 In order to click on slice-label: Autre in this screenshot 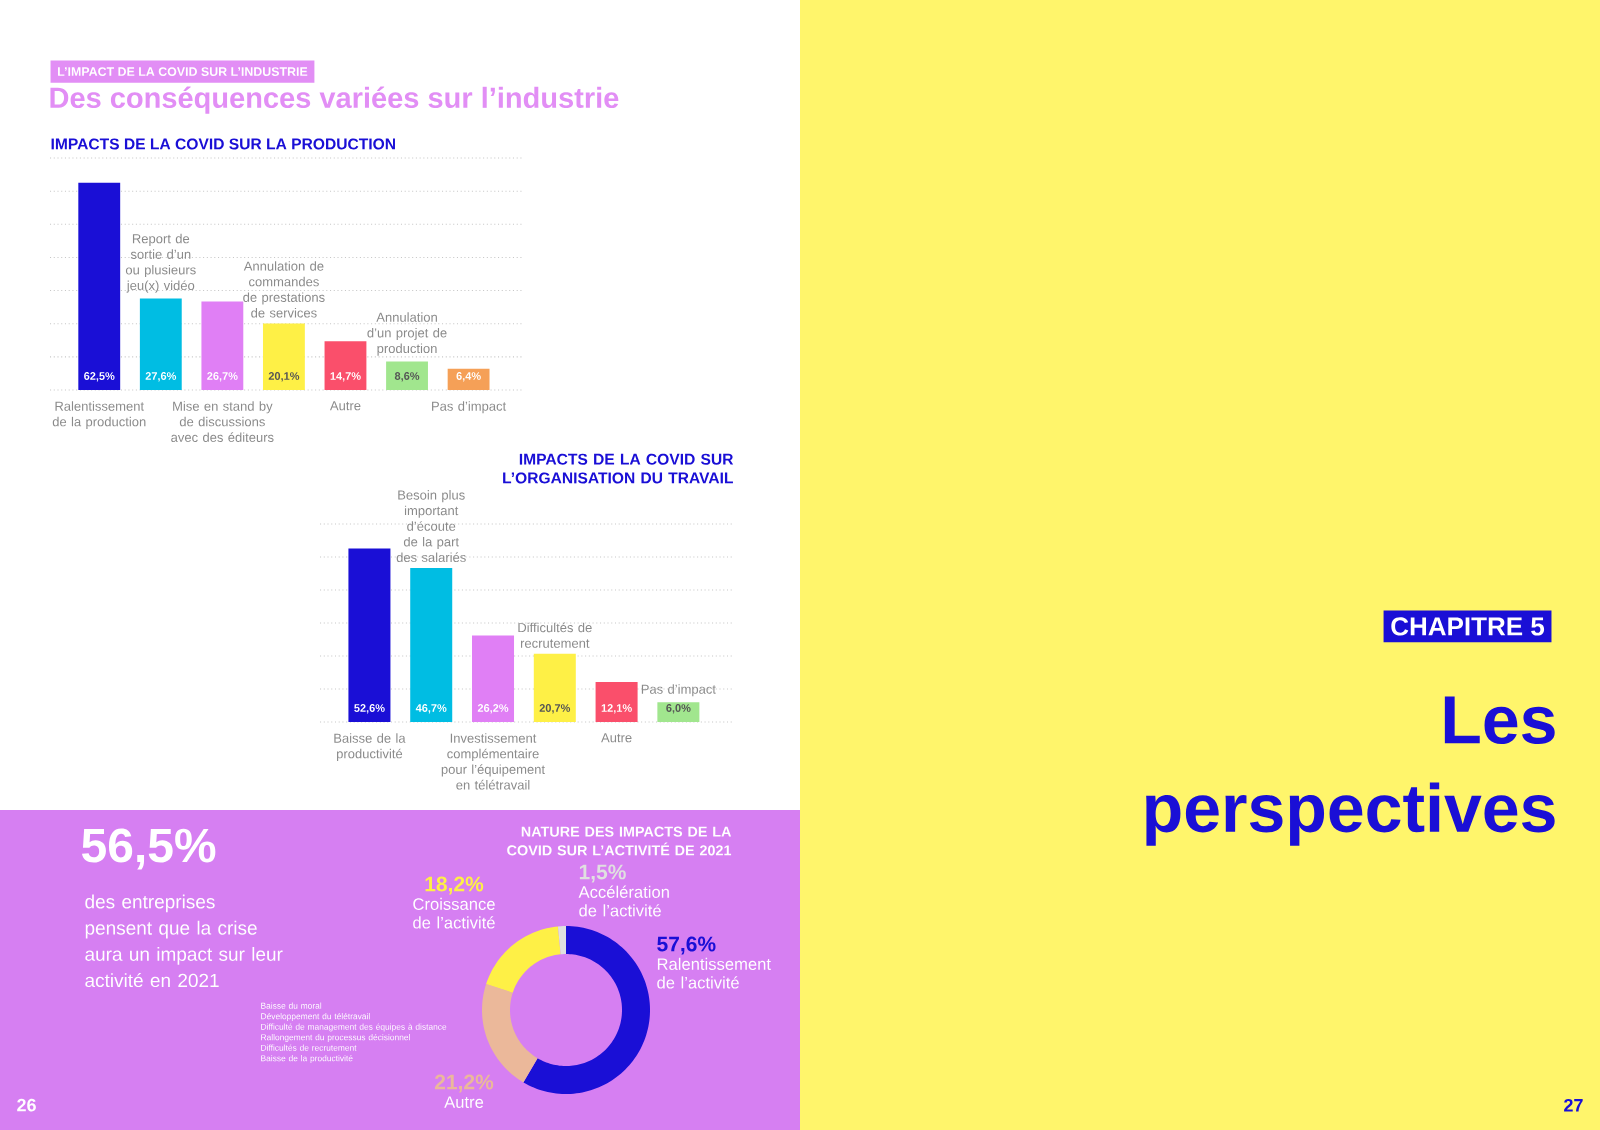, I will do `click(464, 1102)`.